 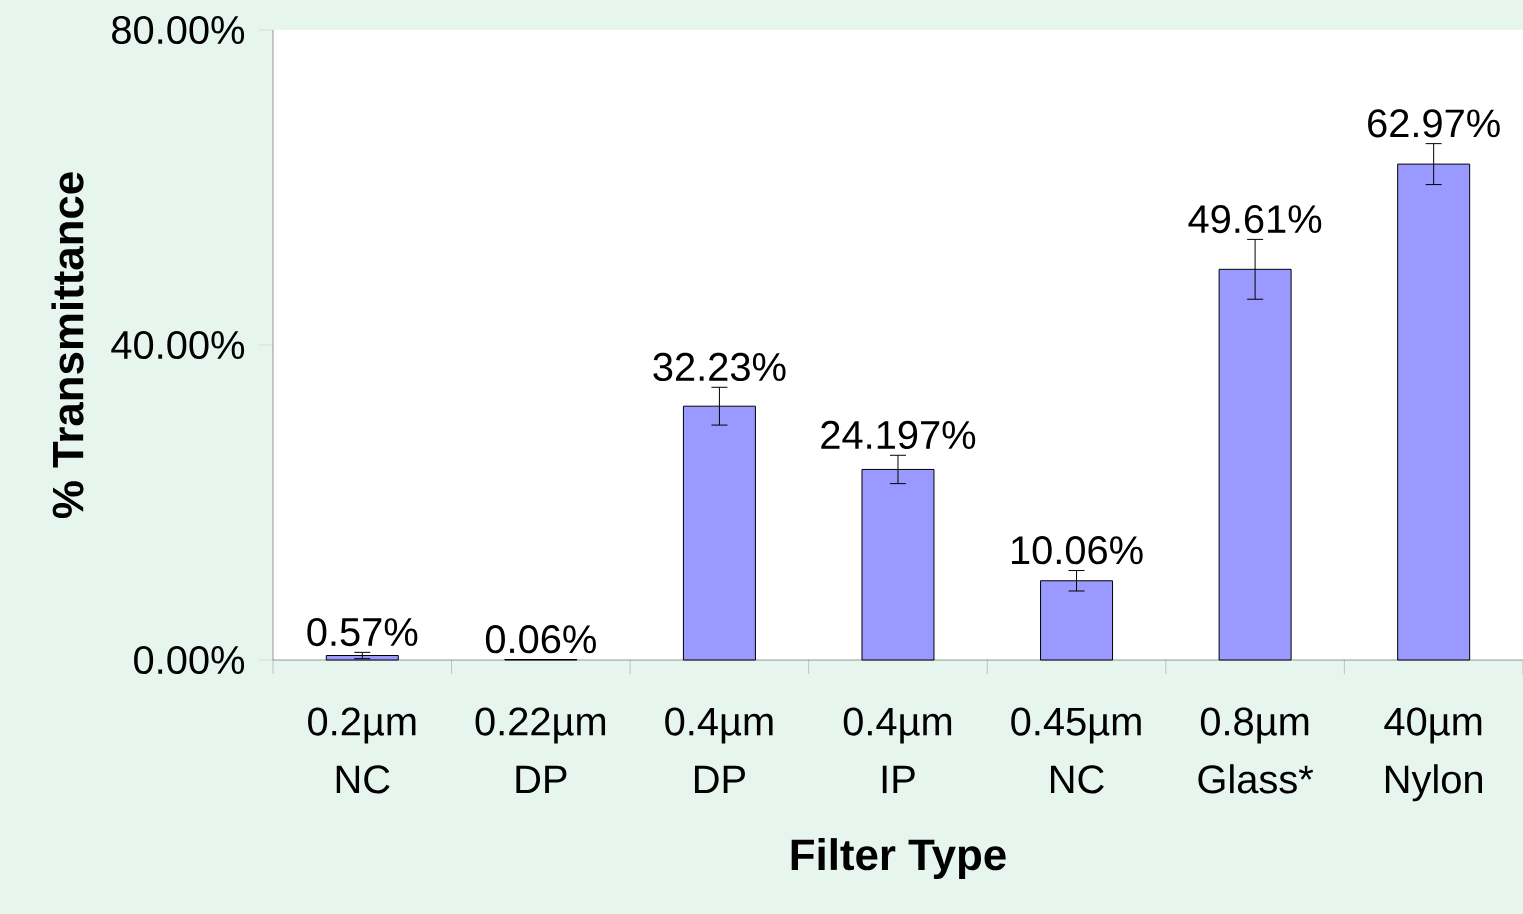 What do you see at coordinates (540, 639) in the screenshot?
I see `data-label: 0.06%` at bounding box center [540, 639].